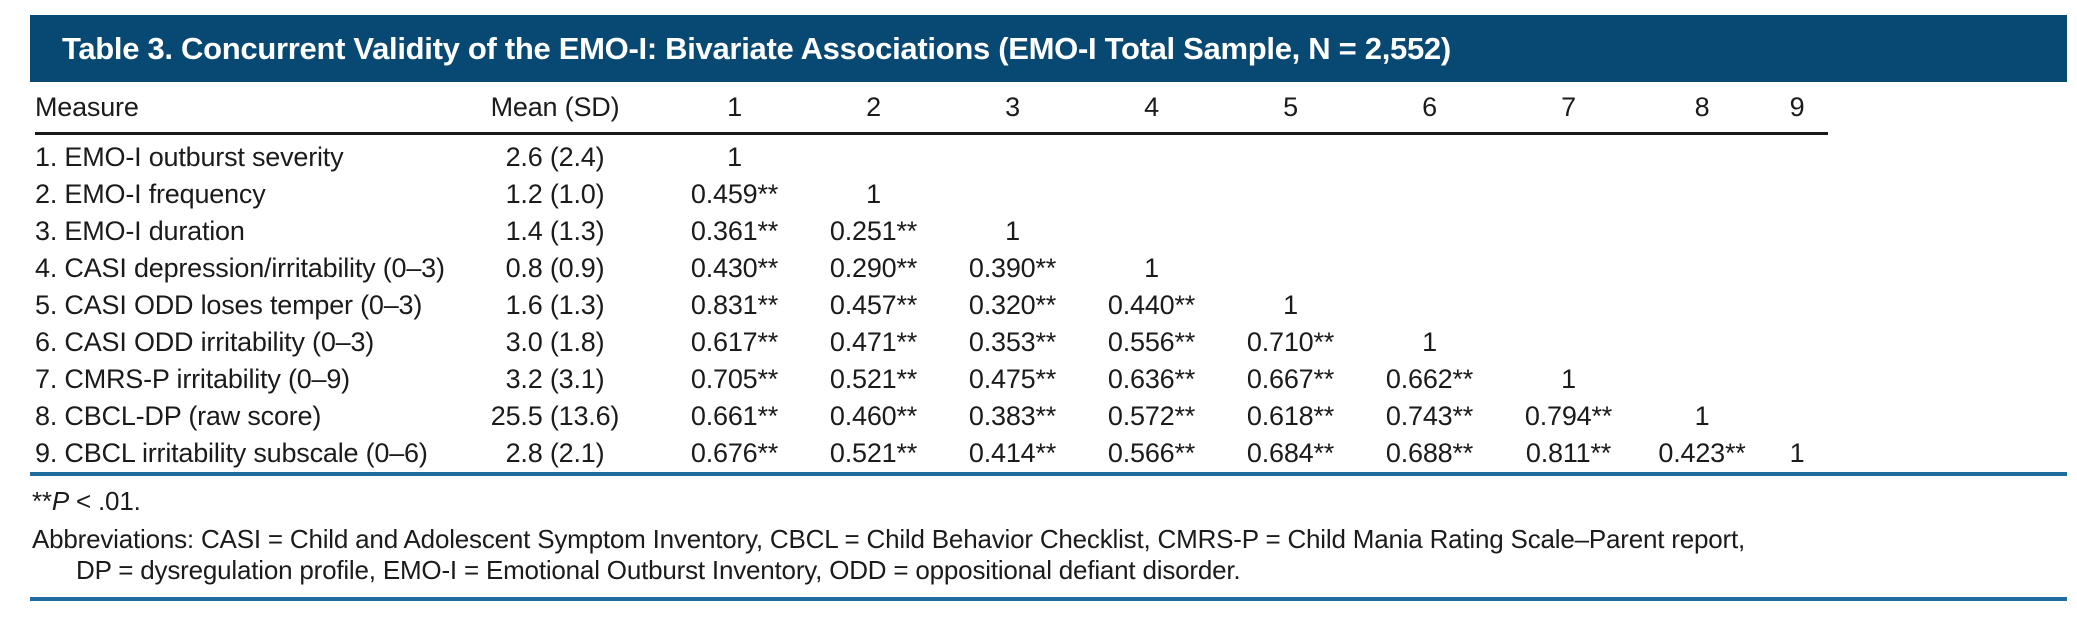 Image resolution: width=2077 pixels, height=620 pixels. Describe the element at coordinates (873, 268) in the screenshot. I see `correlation-cell: 0.290**` at that location.